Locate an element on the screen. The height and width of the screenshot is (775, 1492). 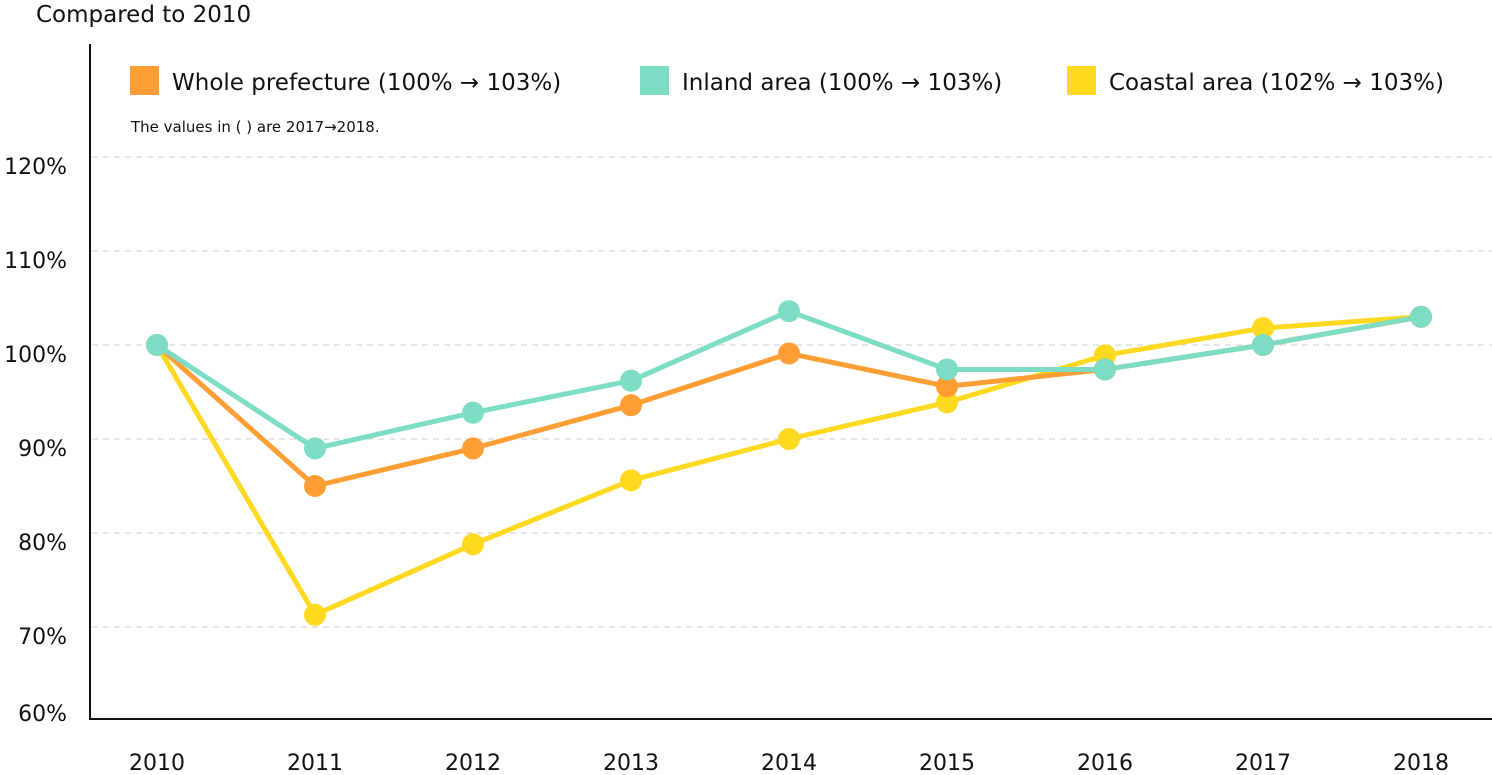
x-tick-label: 2016 is located at coordinates (1105, 761).